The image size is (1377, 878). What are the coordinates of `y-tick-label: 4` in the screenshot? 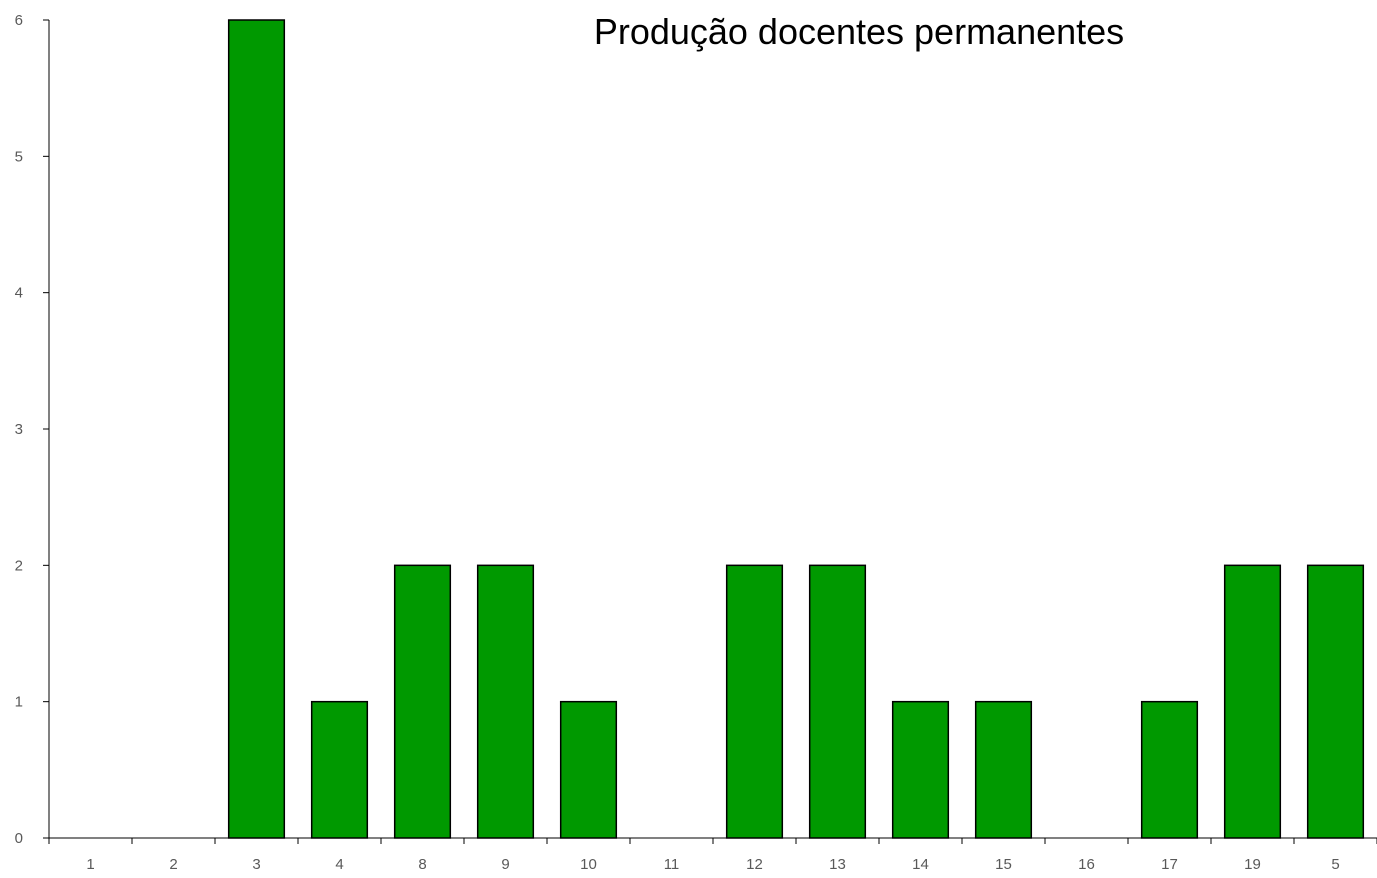 It's located at (19, 293).